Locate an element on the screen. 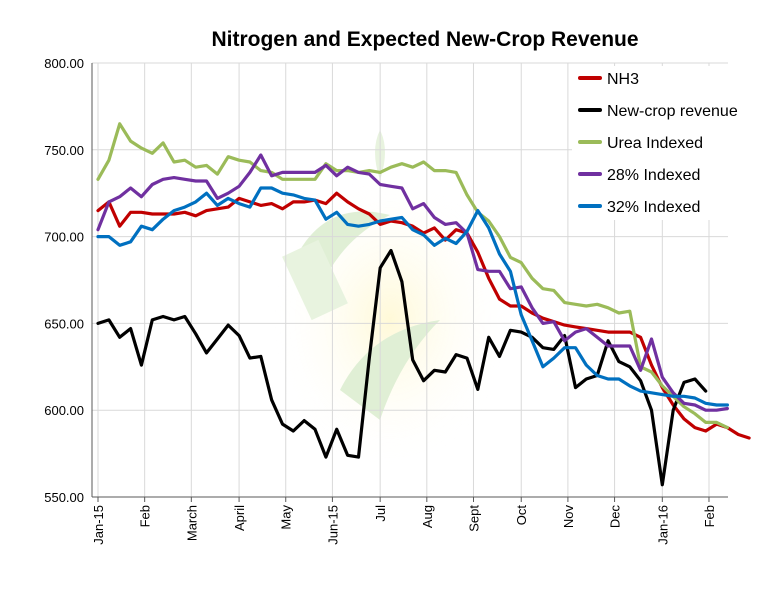 The image size is (770, 600). y-tick-label: 650.00 is located at coordinates (64, 323).